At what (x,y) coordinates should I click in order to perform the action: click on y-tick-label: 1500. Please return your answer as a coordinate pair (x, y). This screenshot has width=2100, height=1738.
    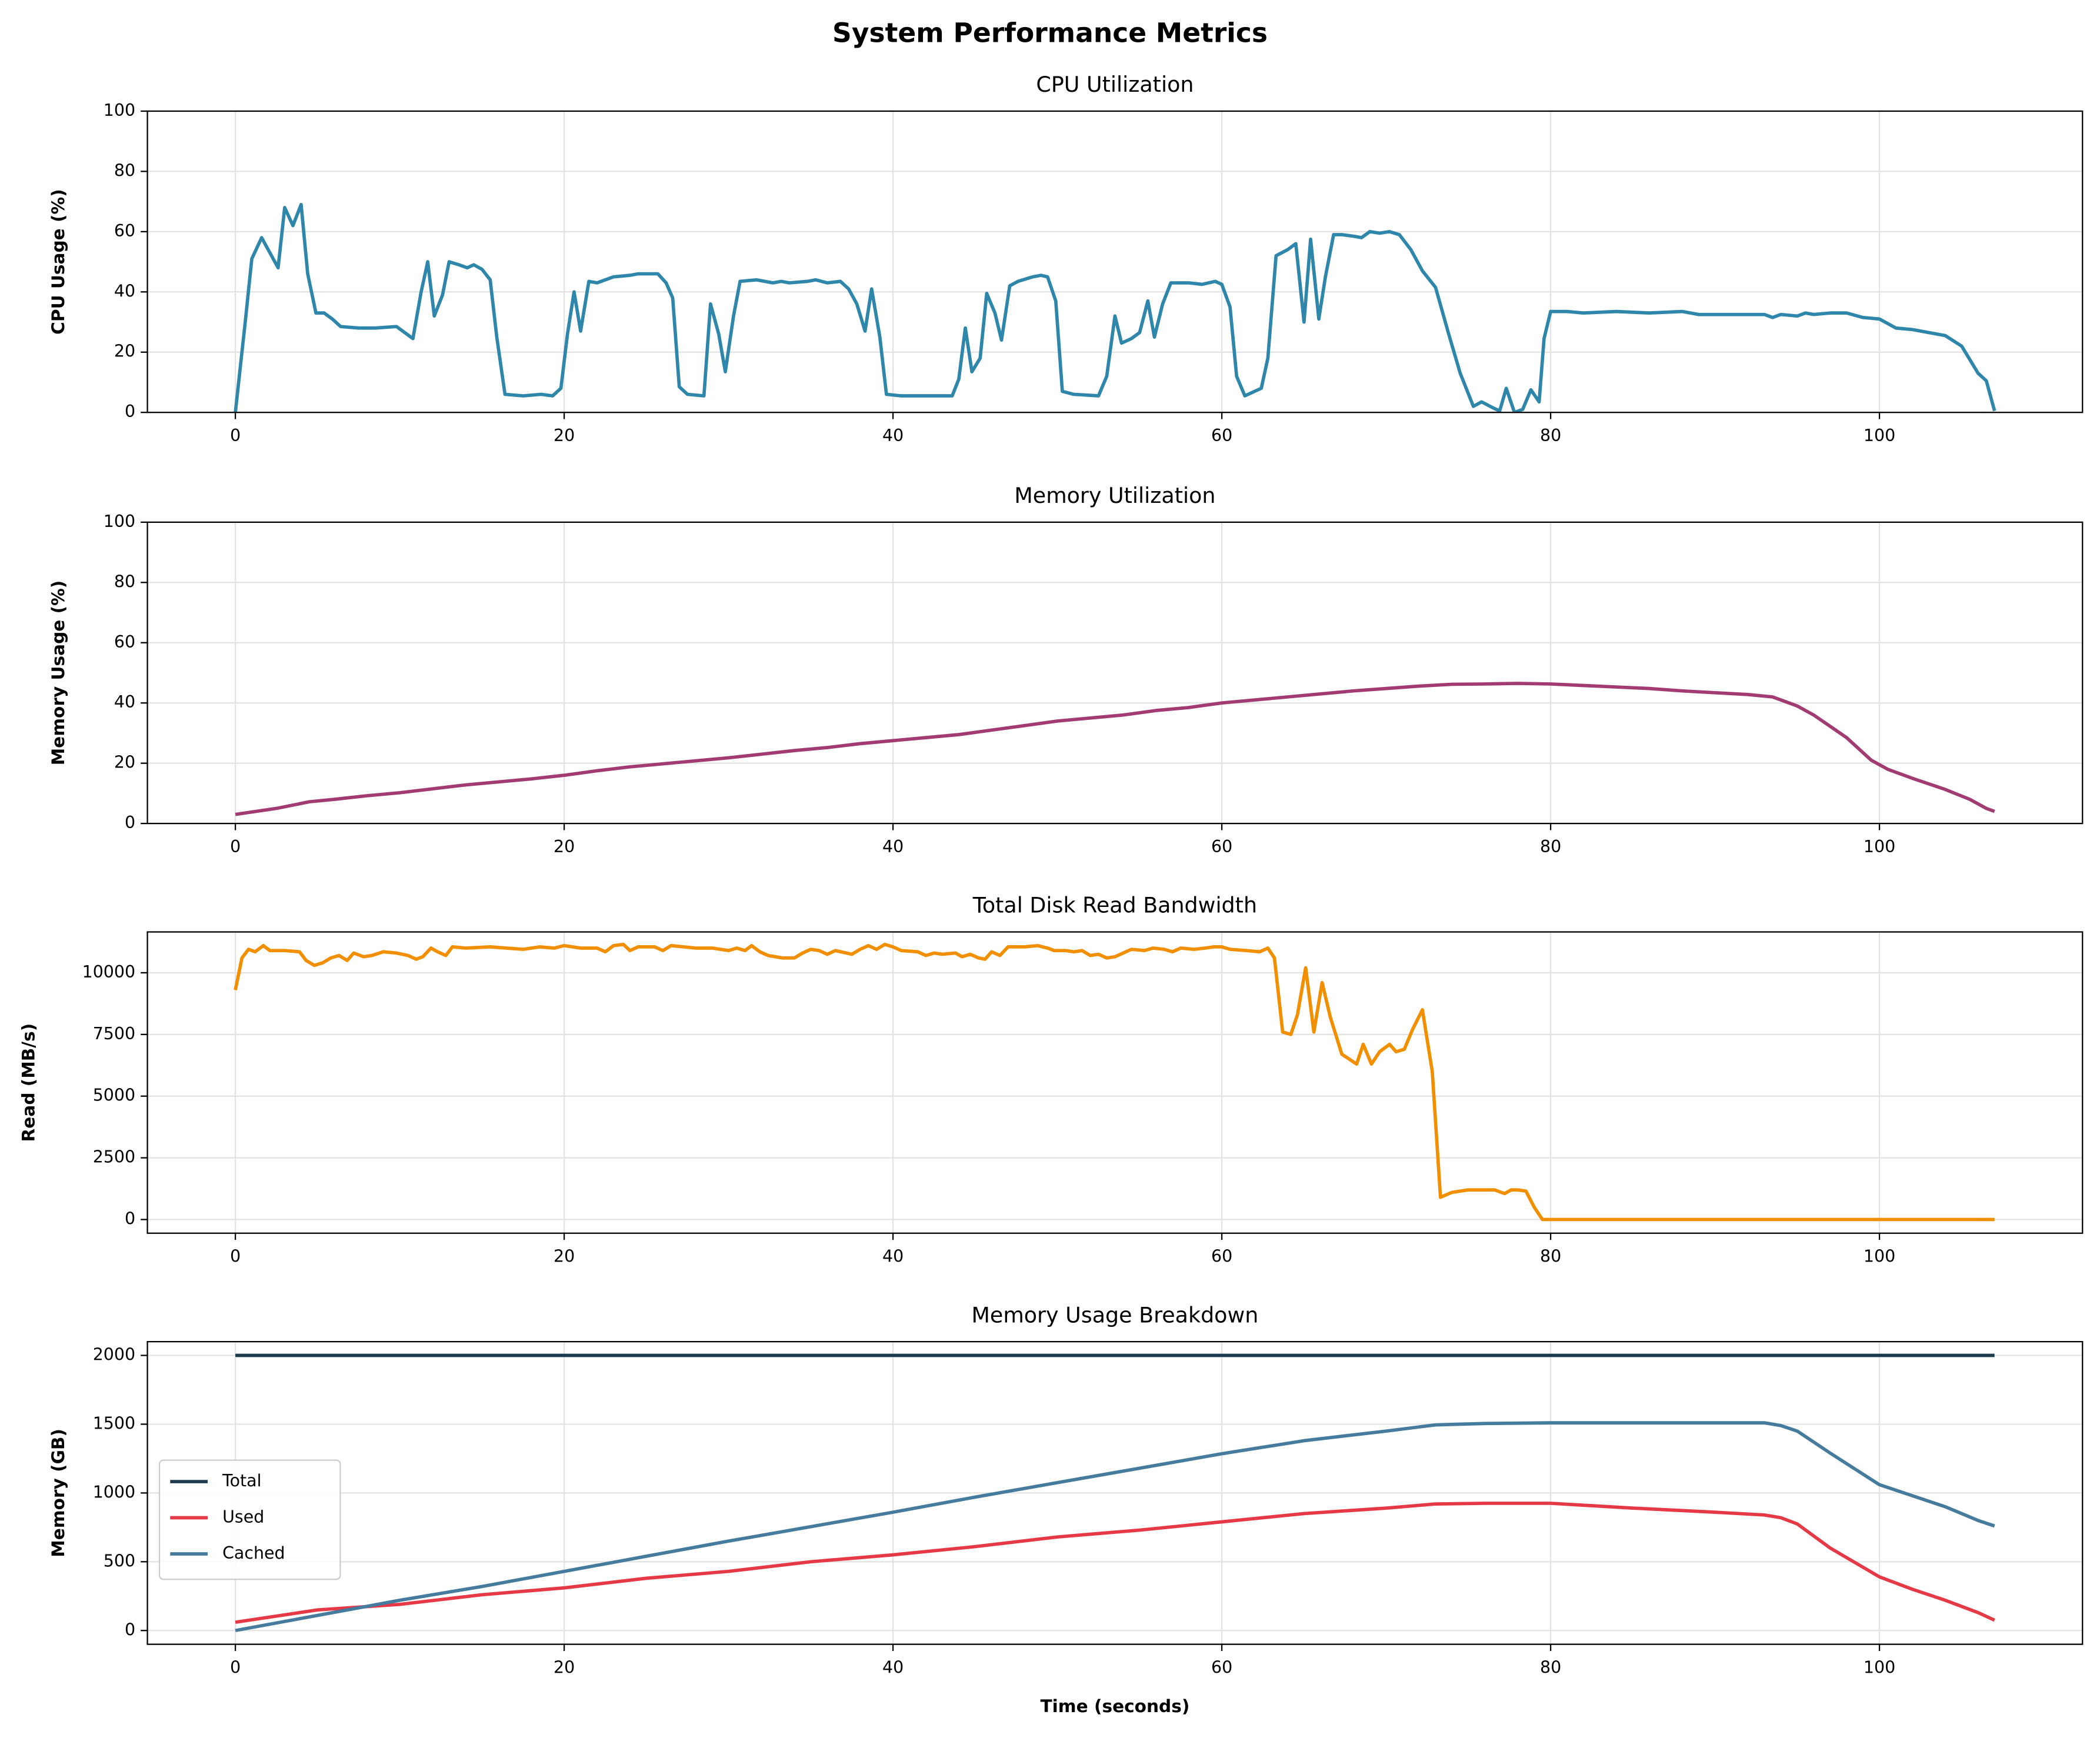
    Looking at the image, I should click on (114, 1423).